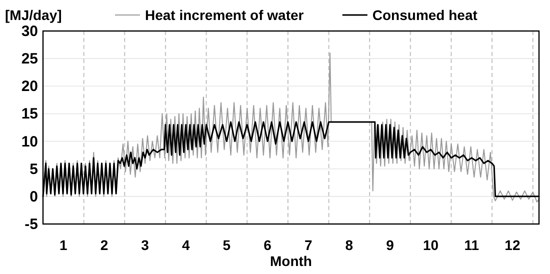  What do you see at coordinates (425, 15) in the screenshot?
I see `legend-label: Consumed heat` at bounding box center [425, 15].